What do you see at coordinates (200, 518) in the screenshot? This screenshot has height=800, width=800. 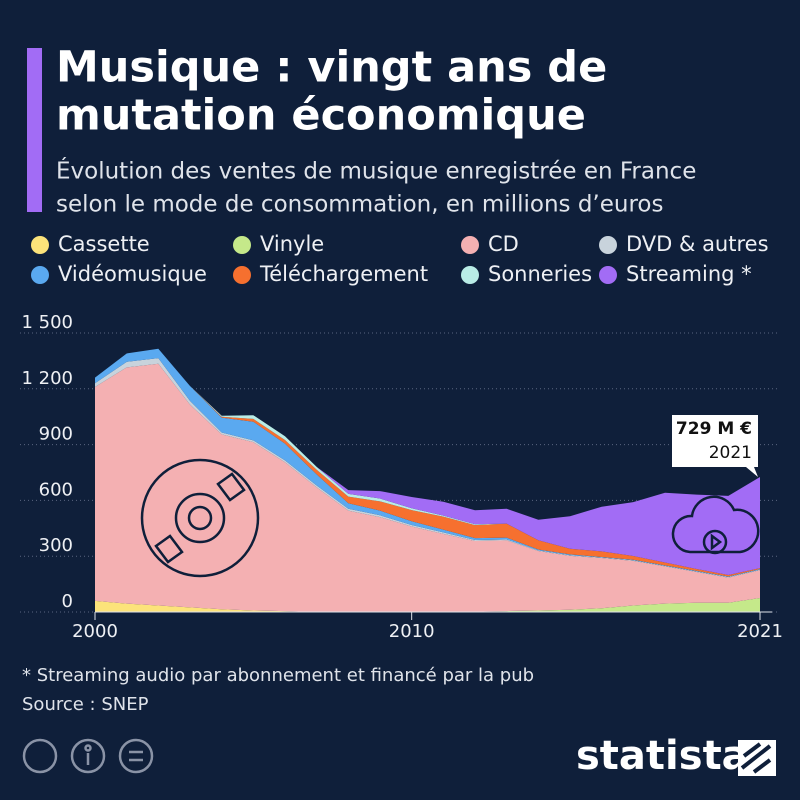 I see `cd-icon` at bounding box center [200, 518].